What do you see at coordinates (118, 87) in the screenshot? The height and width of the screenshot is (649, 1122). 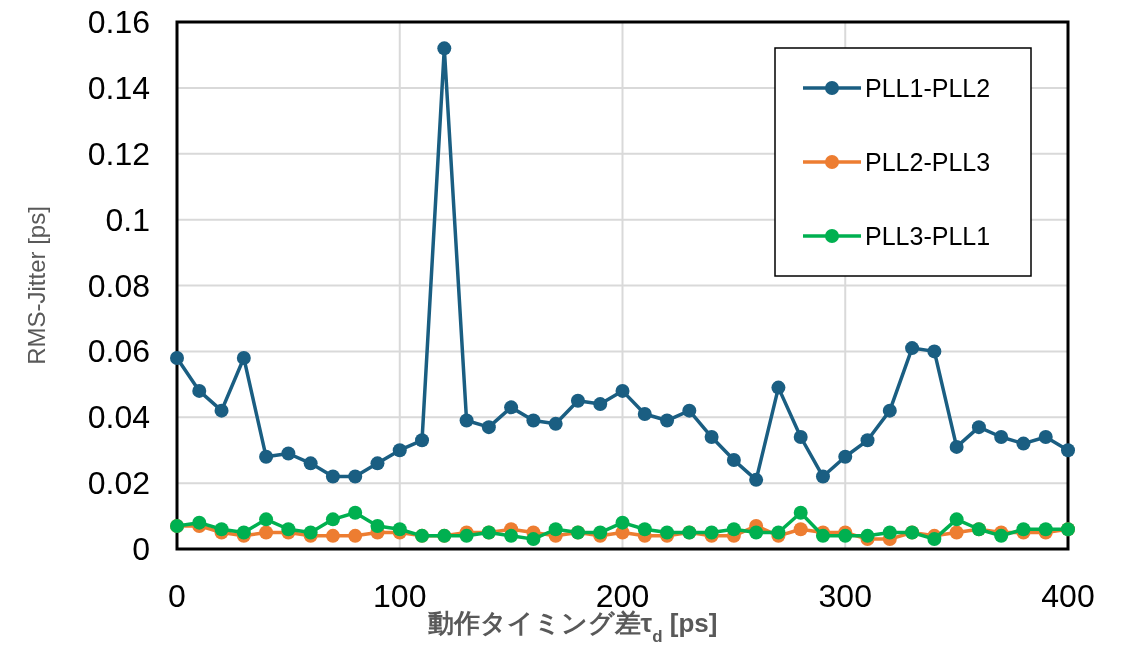 I see `y-tick-label: 0.14` at bounding box center [118, 87].